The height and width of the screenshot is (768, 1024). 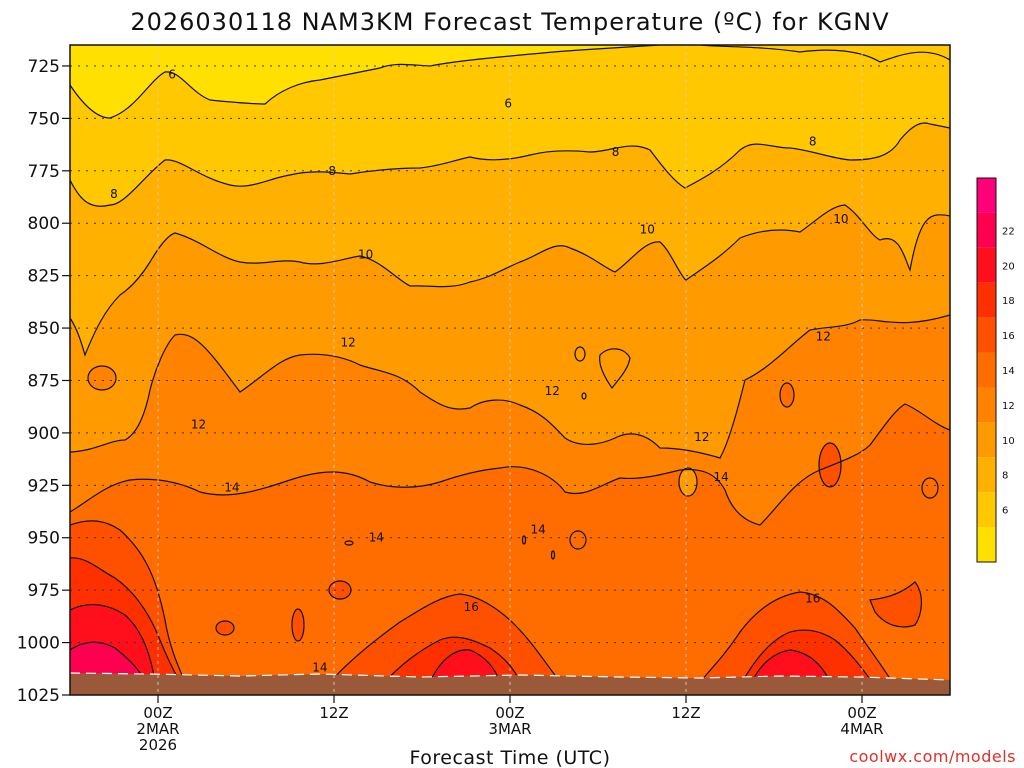 I want to click on cell-10-small, so click(x=580, y=354).